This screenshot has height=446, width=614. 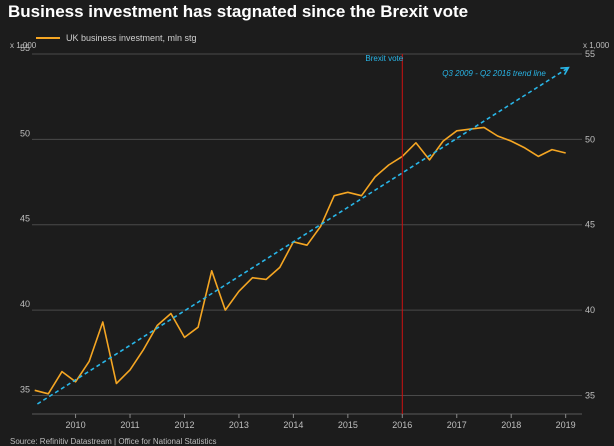 I want to click on trend-arrow-icon, so click(x=565, y=71).